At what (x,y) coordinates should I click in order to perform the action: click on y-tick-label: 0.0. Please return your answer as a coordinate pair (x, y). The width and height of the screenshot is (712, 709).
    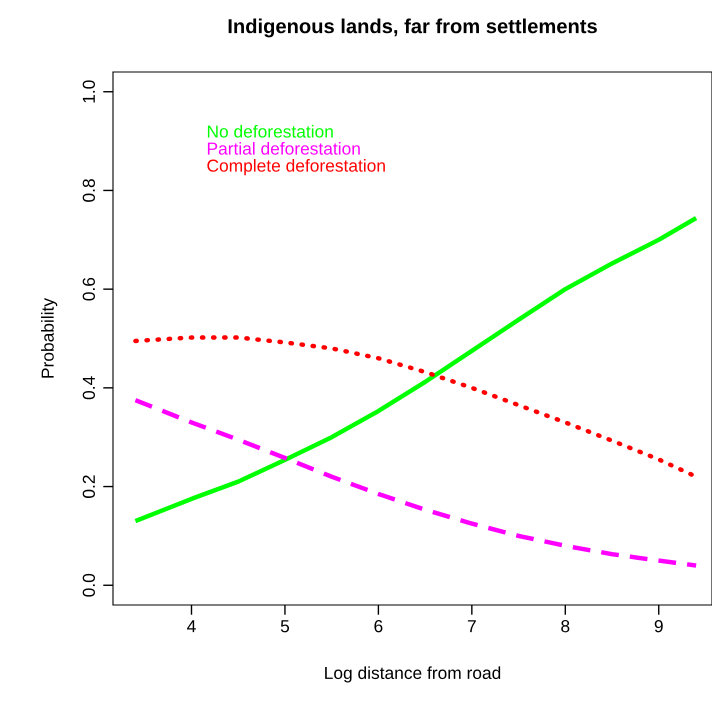
    Looking at the image, I should click on (88, 585).